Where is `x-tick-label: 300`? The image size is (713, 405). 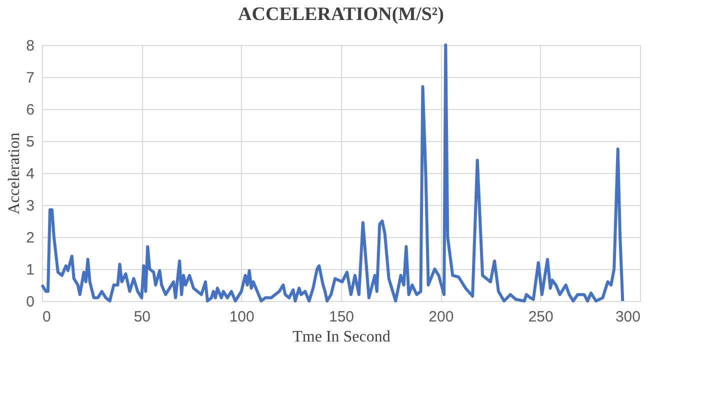
x-tick-label: 300 is located at coordinates (627, 317).